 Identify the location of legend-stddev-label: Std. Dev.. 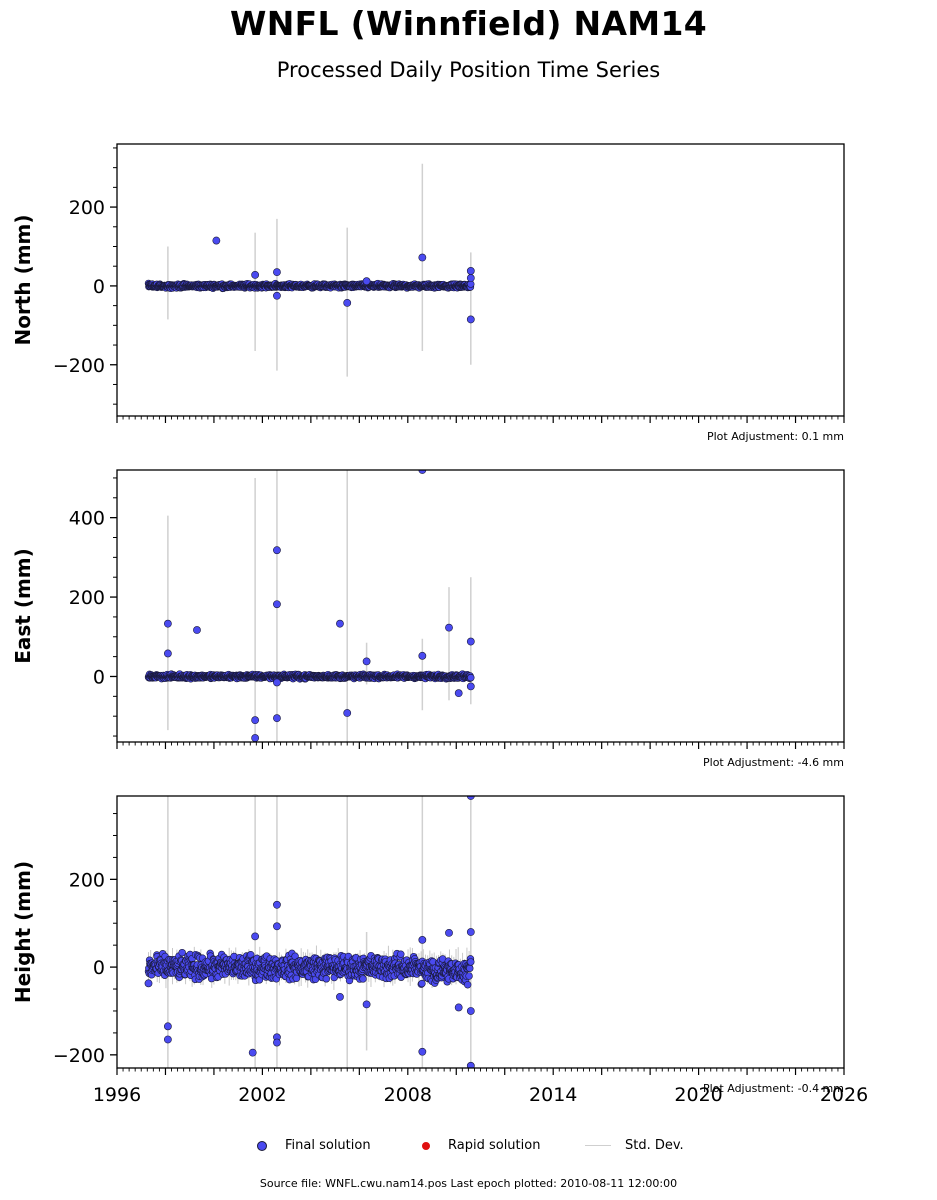
(654, 1145).